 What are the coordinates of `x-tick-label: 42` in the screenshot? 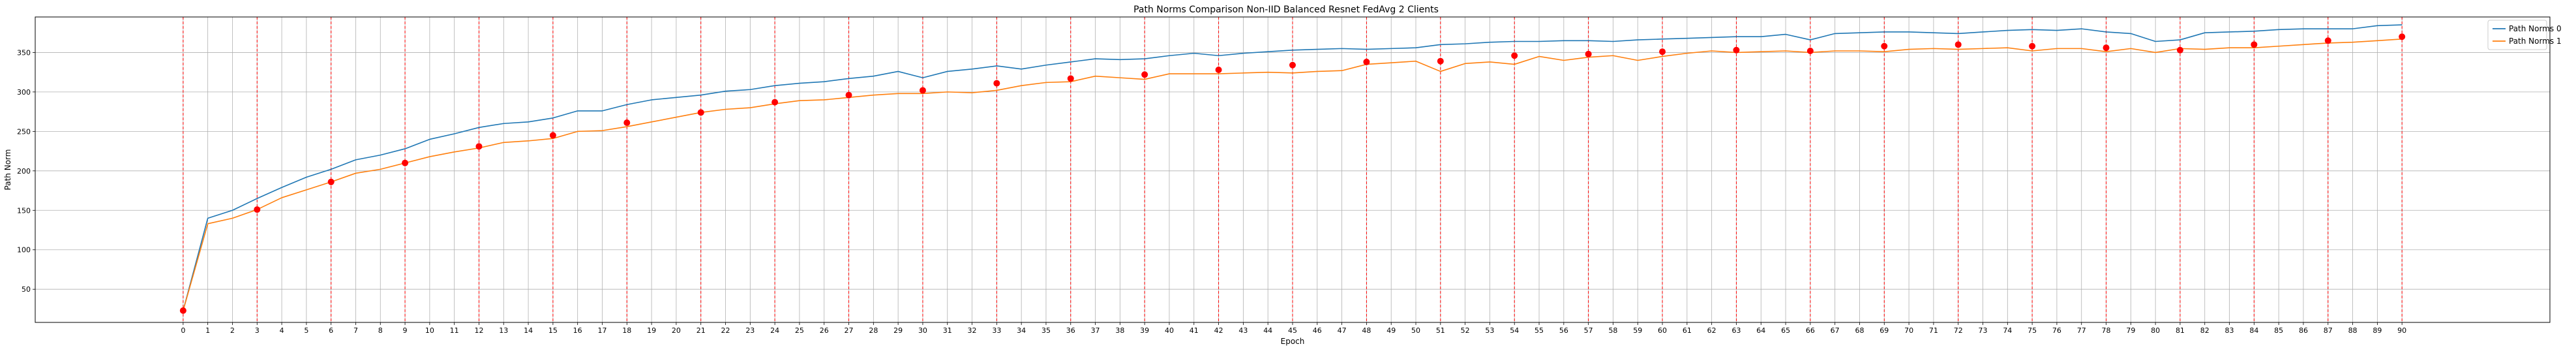 It's located at (1218, 331).